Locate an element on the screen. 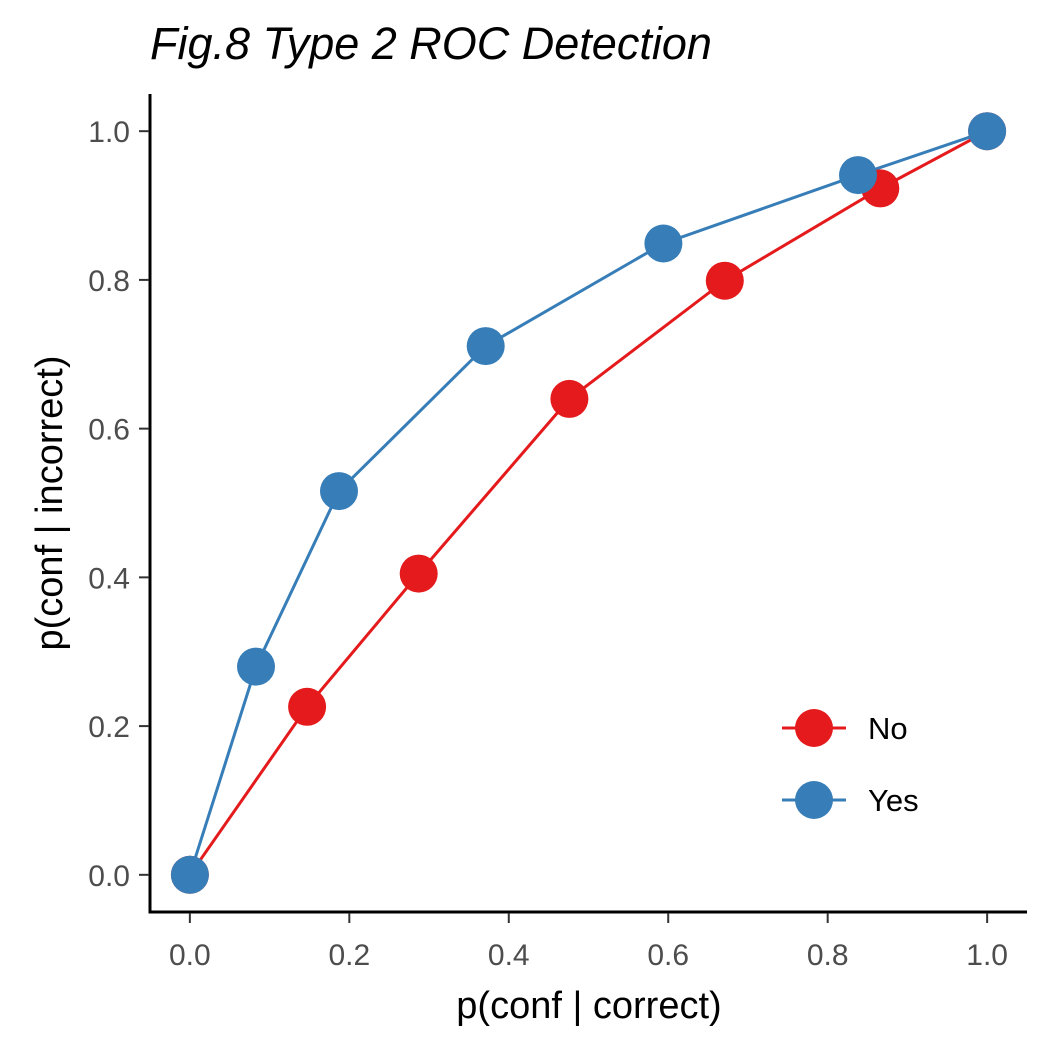 This screenshot has width=1050, height=1050. legend-label: Yes is located at coordinates (893, 800).